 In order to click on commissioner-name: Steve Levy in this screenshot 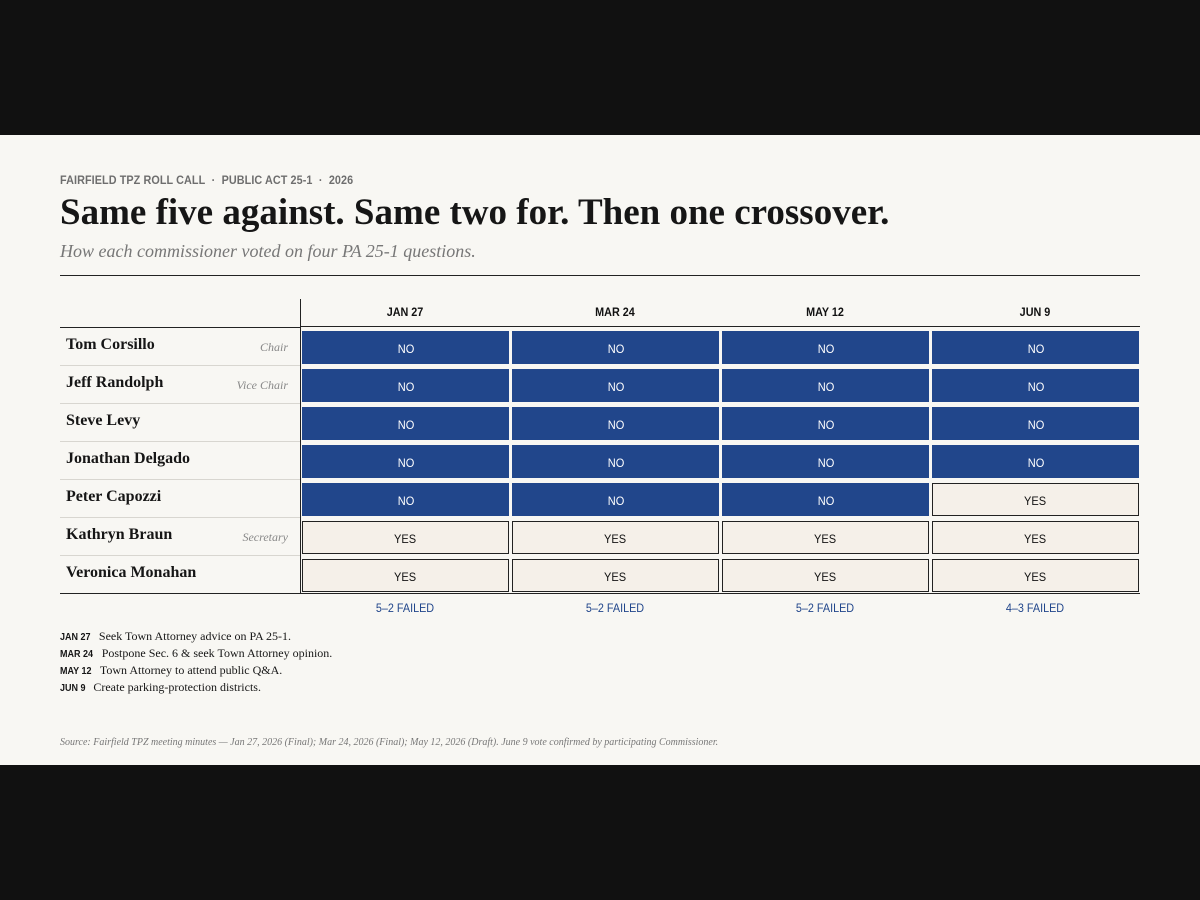, I will do `click(103, 420)`.